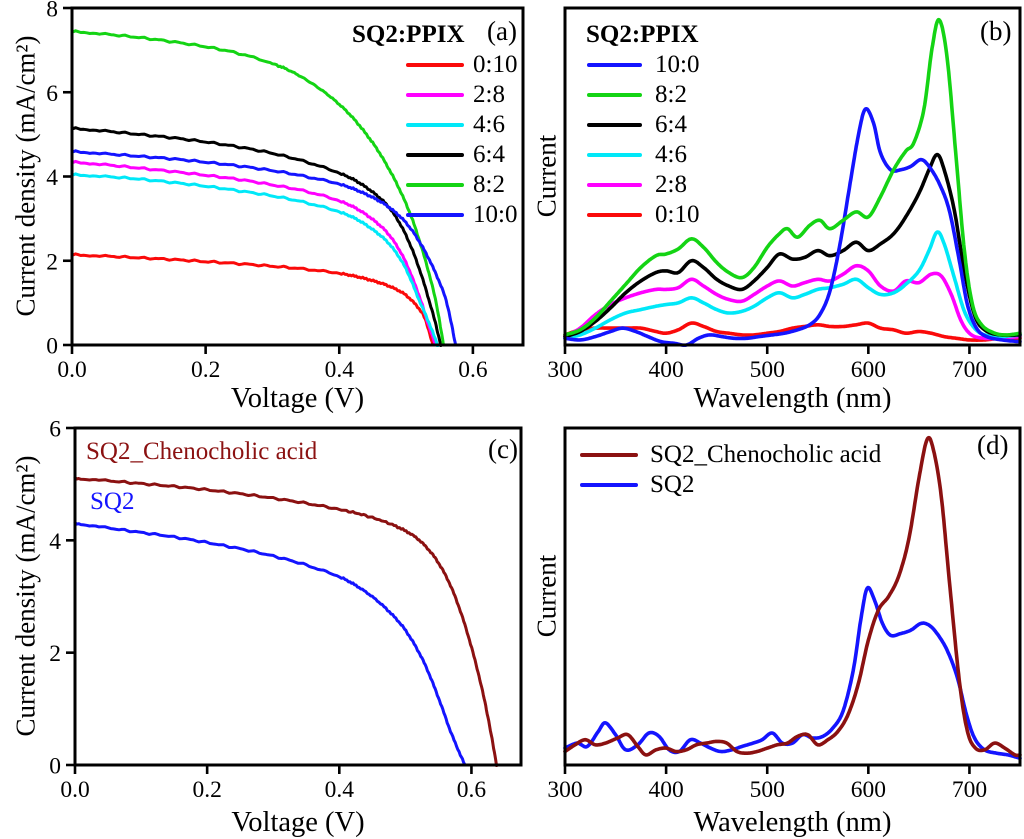 The height and width of the screenshot is (839, 1024). Describe the element at coordinates (297, 398) in the screenshot. I see `x-axis-label-a: Voltage (V)` at that location.